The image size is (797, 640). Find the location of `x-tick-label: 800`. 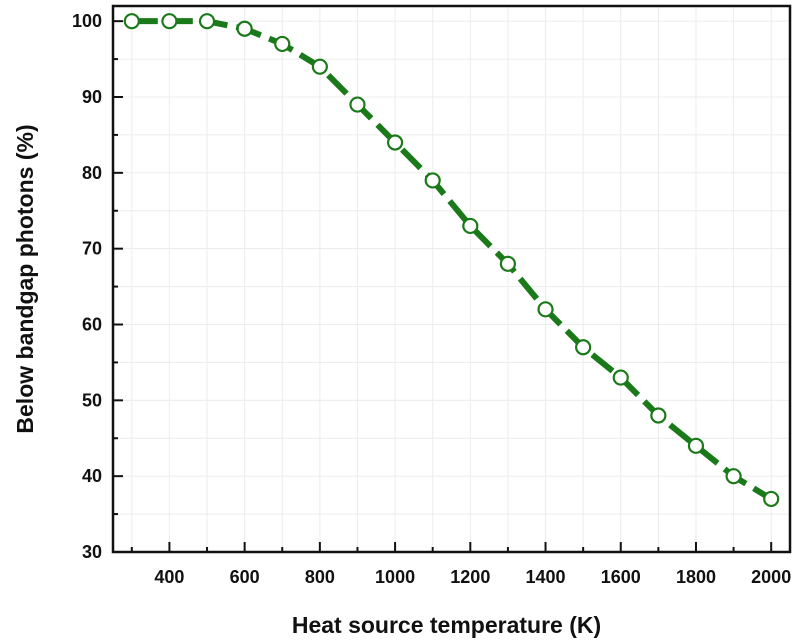

x-tick-label: 800 is located at coordinates (320, 577).